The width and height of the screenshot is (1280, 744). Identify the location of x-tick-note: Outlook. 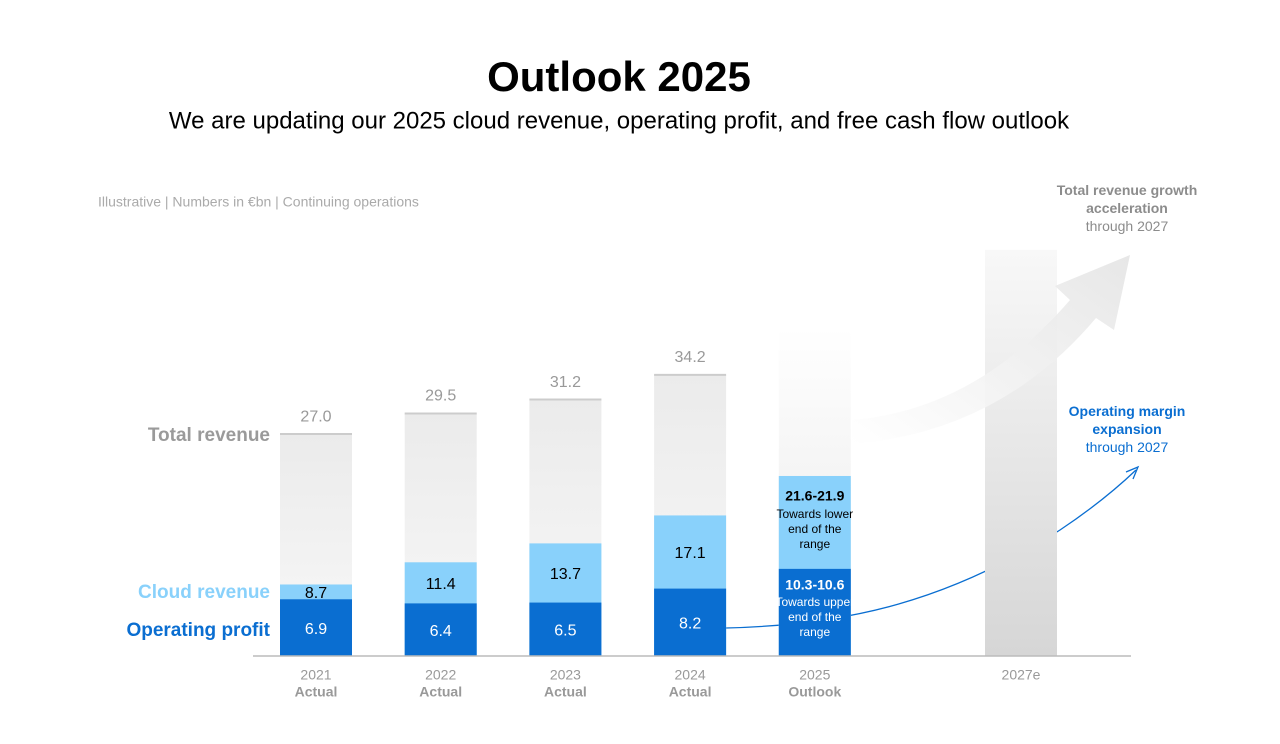
(814, 692).